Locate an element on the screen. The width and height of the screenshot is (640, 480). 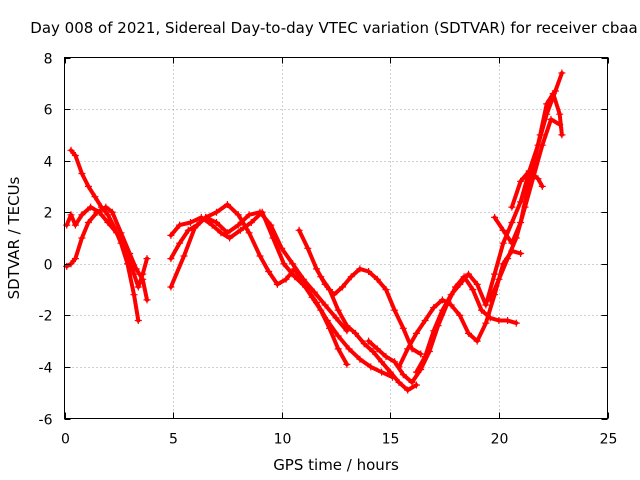
y-tick-label: 6 is located at coordinates (48, 111).